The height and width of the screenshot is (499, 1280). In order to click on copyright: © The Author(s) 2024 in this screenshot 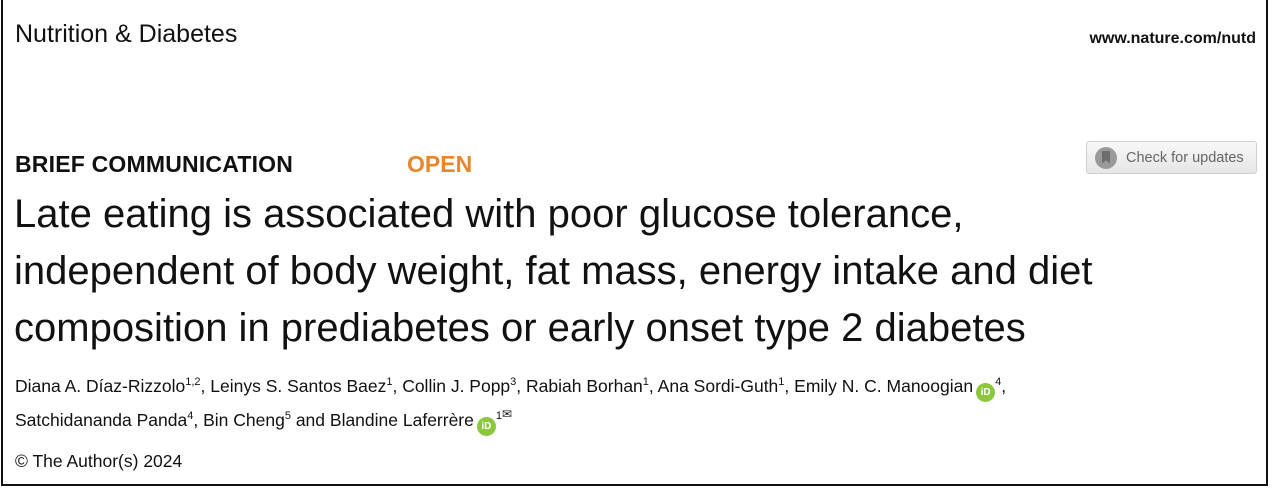, I will do `click(99, 461)`.